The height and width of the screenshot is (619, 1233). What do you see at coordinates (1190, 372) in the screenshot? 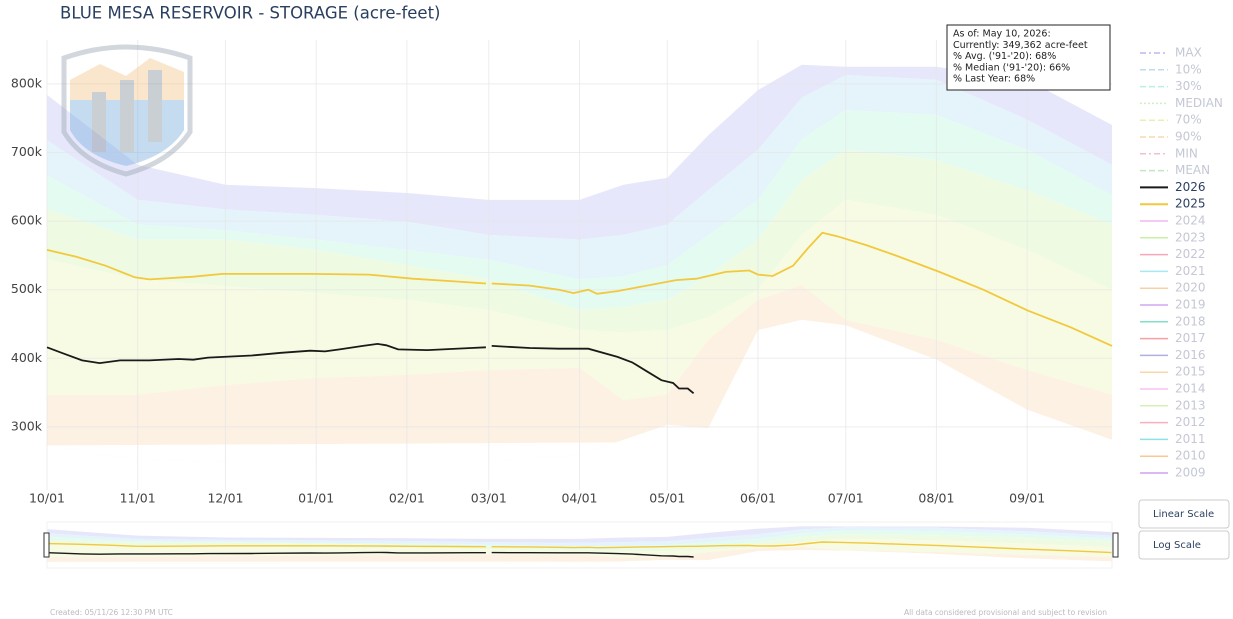
I see `legend-label: 2015` at bounding box center [1190, 372].